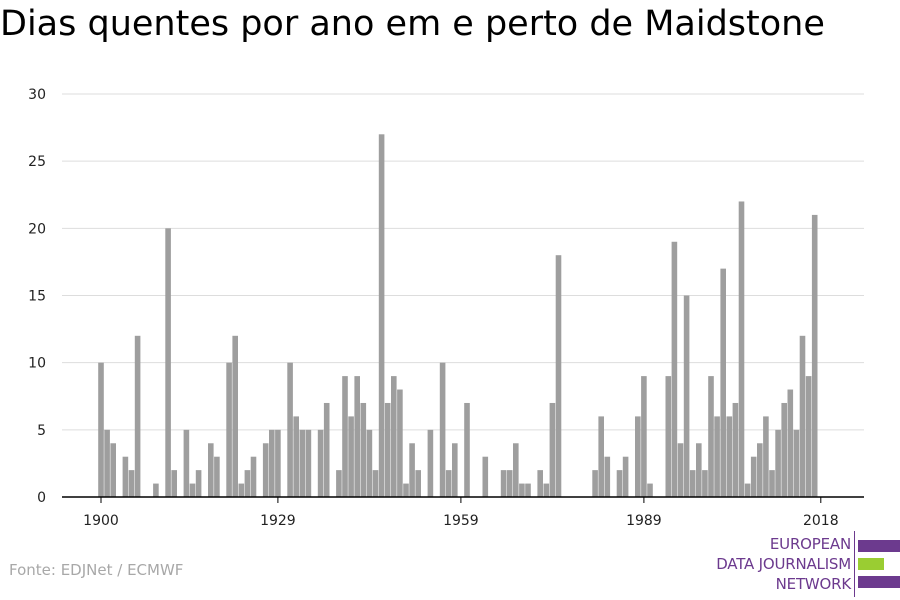  Describe the element at coordinates (810, 544) in the screenshot. I see `logo-line-1: EUROPEAN` at that location.